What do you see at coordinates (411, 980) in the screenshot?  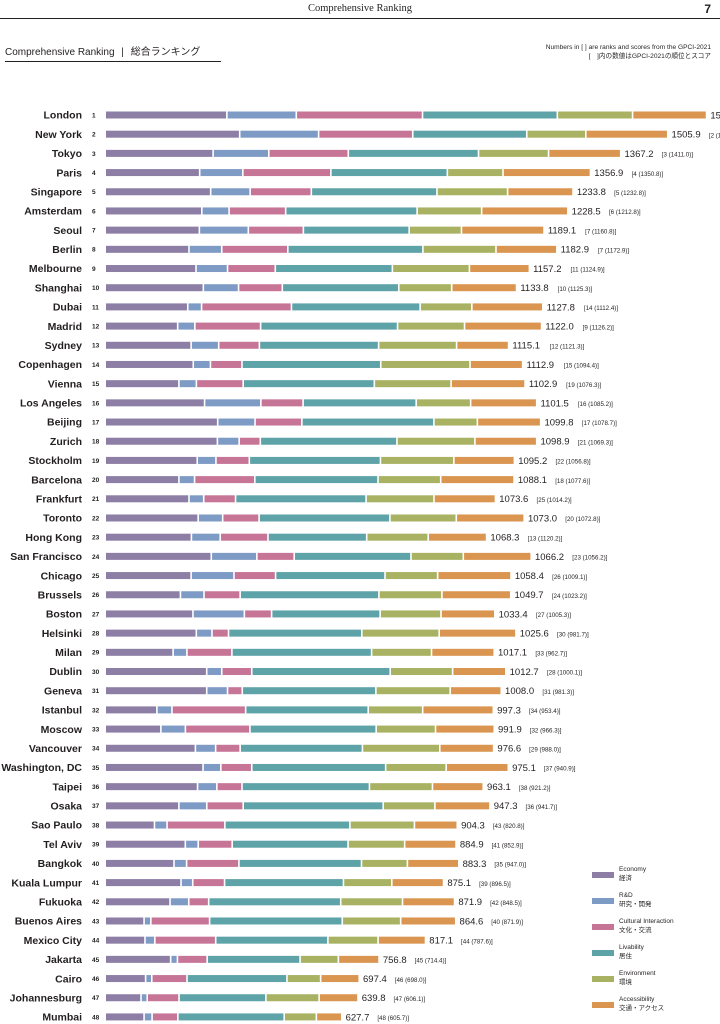 I see `previous-rank-label: [46 (698.0)]` at bounding box center [411, 980].